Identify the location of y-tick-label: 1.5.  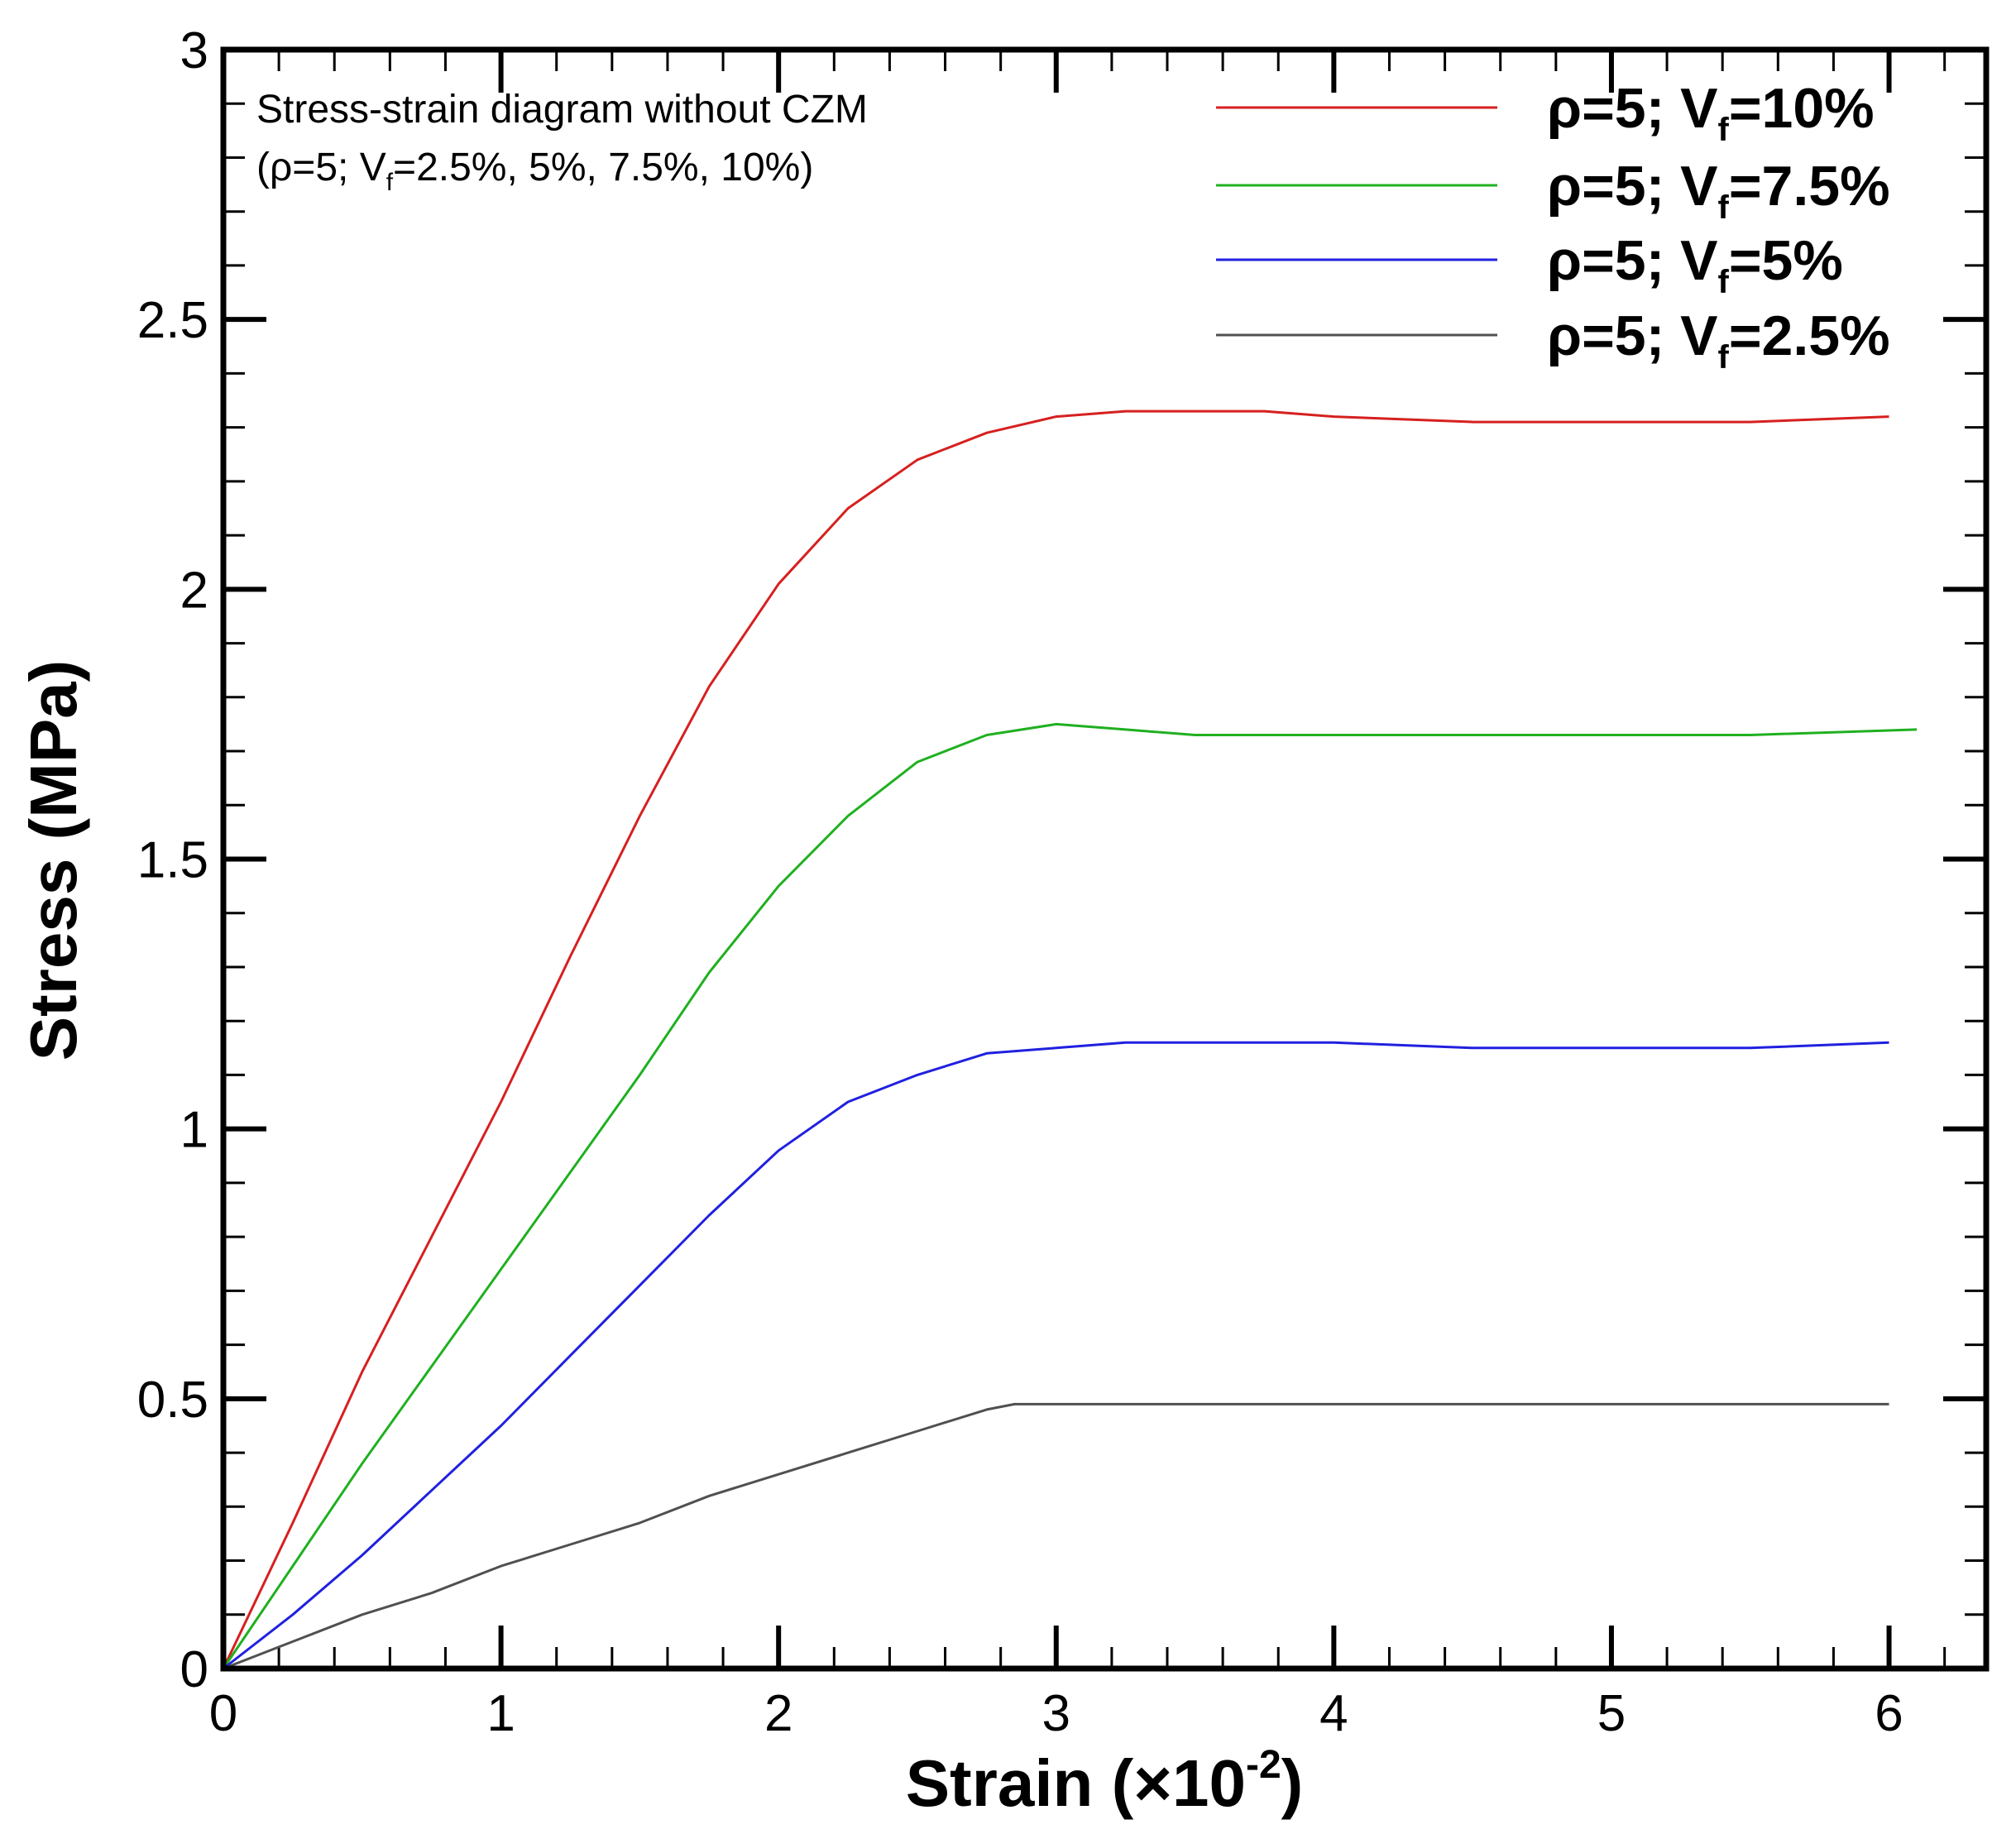
(172, 860).